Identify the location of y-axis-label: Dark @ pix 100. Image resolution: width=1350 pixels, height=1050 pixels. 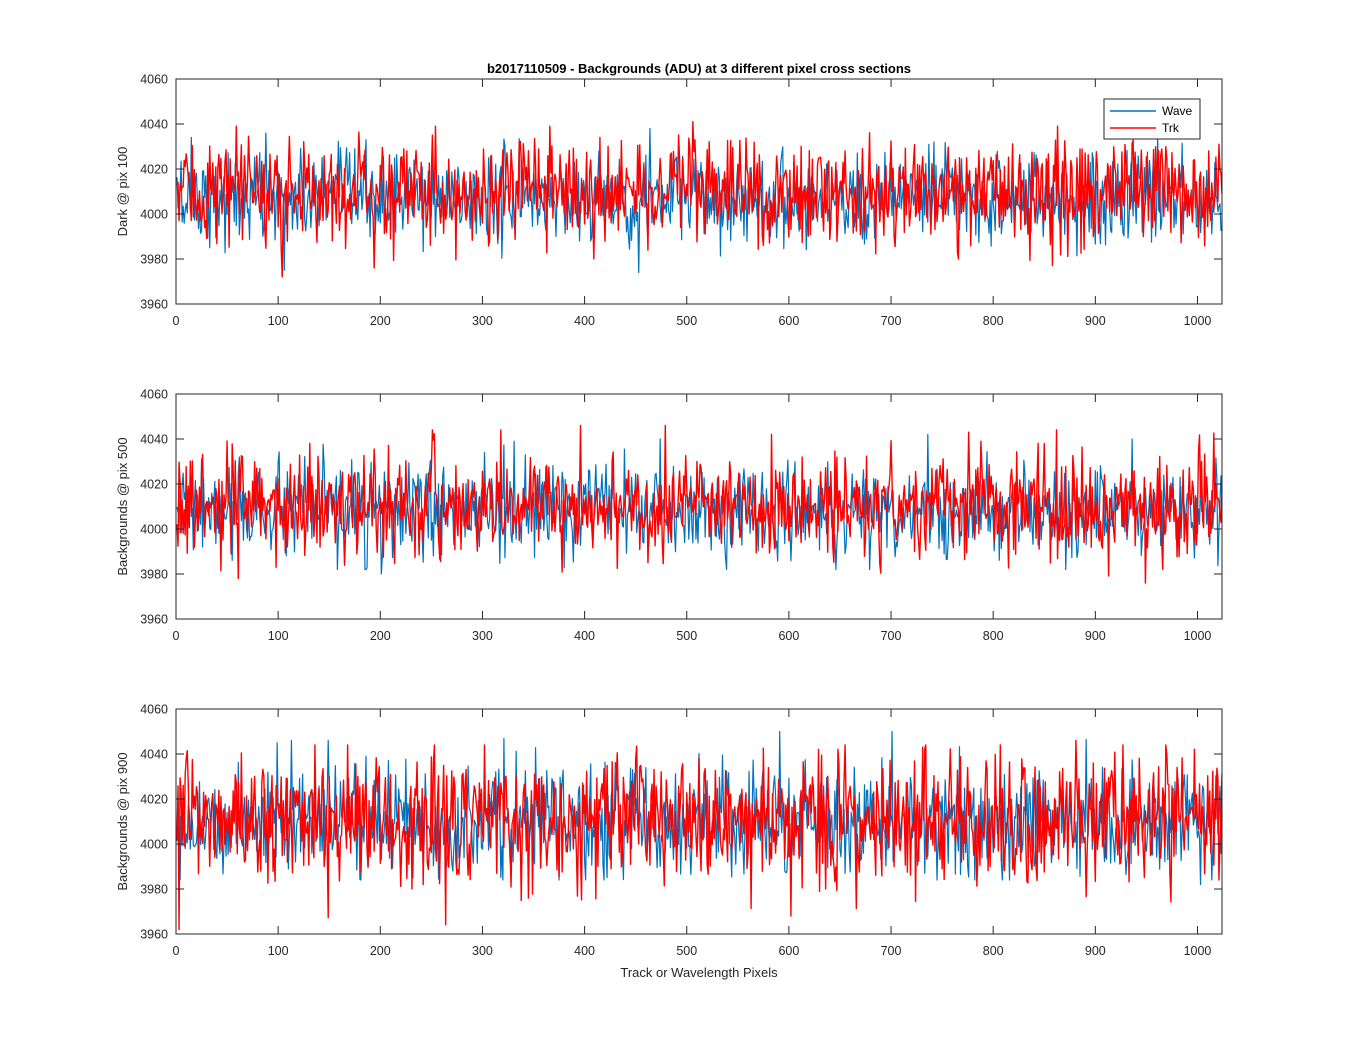
(122, 192).